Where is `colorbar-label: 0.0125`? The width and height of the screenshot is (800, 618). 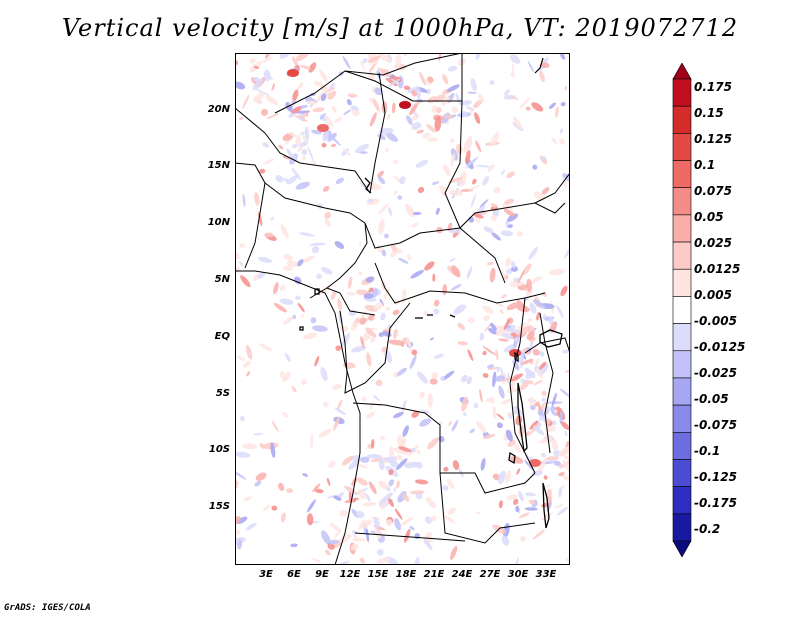 colorbar-label: 0.0125 is located at coordinates (717, 269).